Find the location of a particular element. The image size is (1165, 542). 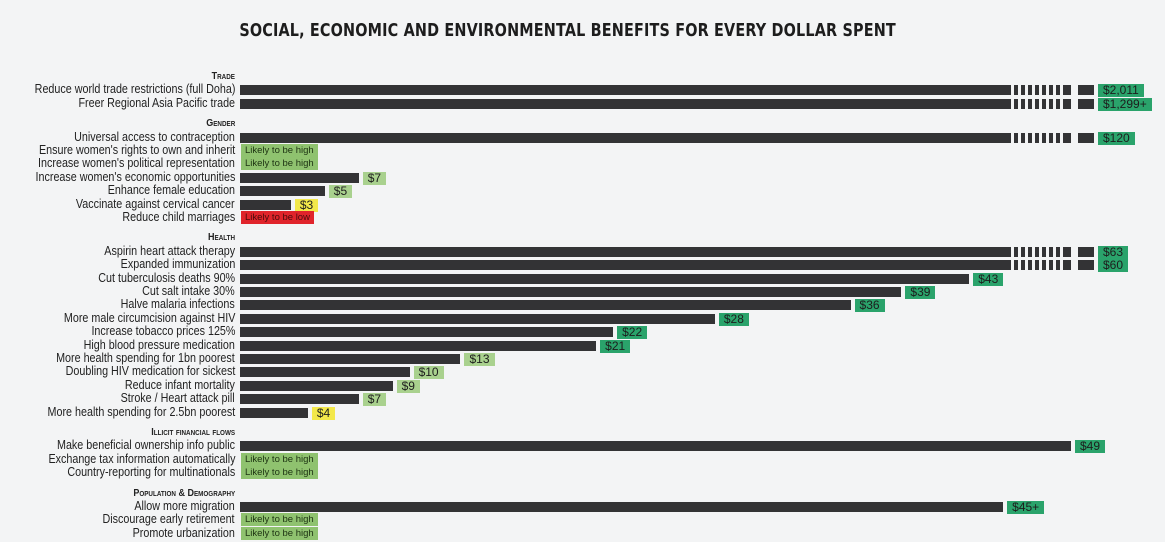

value-label: $4 is located at coordinates (323, 413).